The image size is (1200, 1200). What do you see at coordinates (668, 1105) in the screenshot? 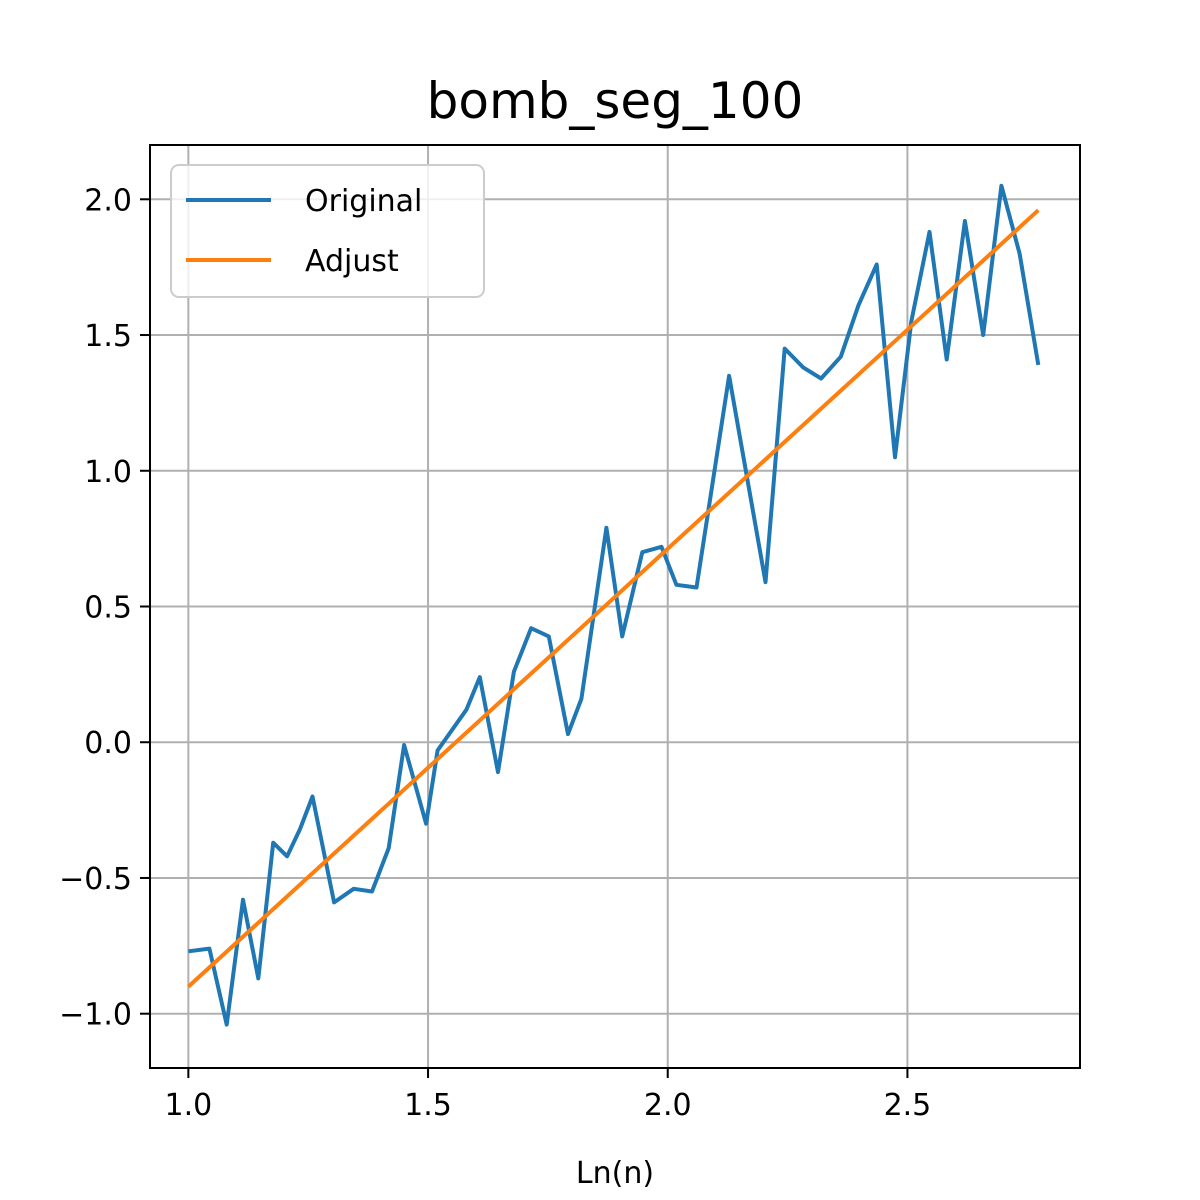
I see `x-tick-label: 2.0` at bounding box center [668, 1105].